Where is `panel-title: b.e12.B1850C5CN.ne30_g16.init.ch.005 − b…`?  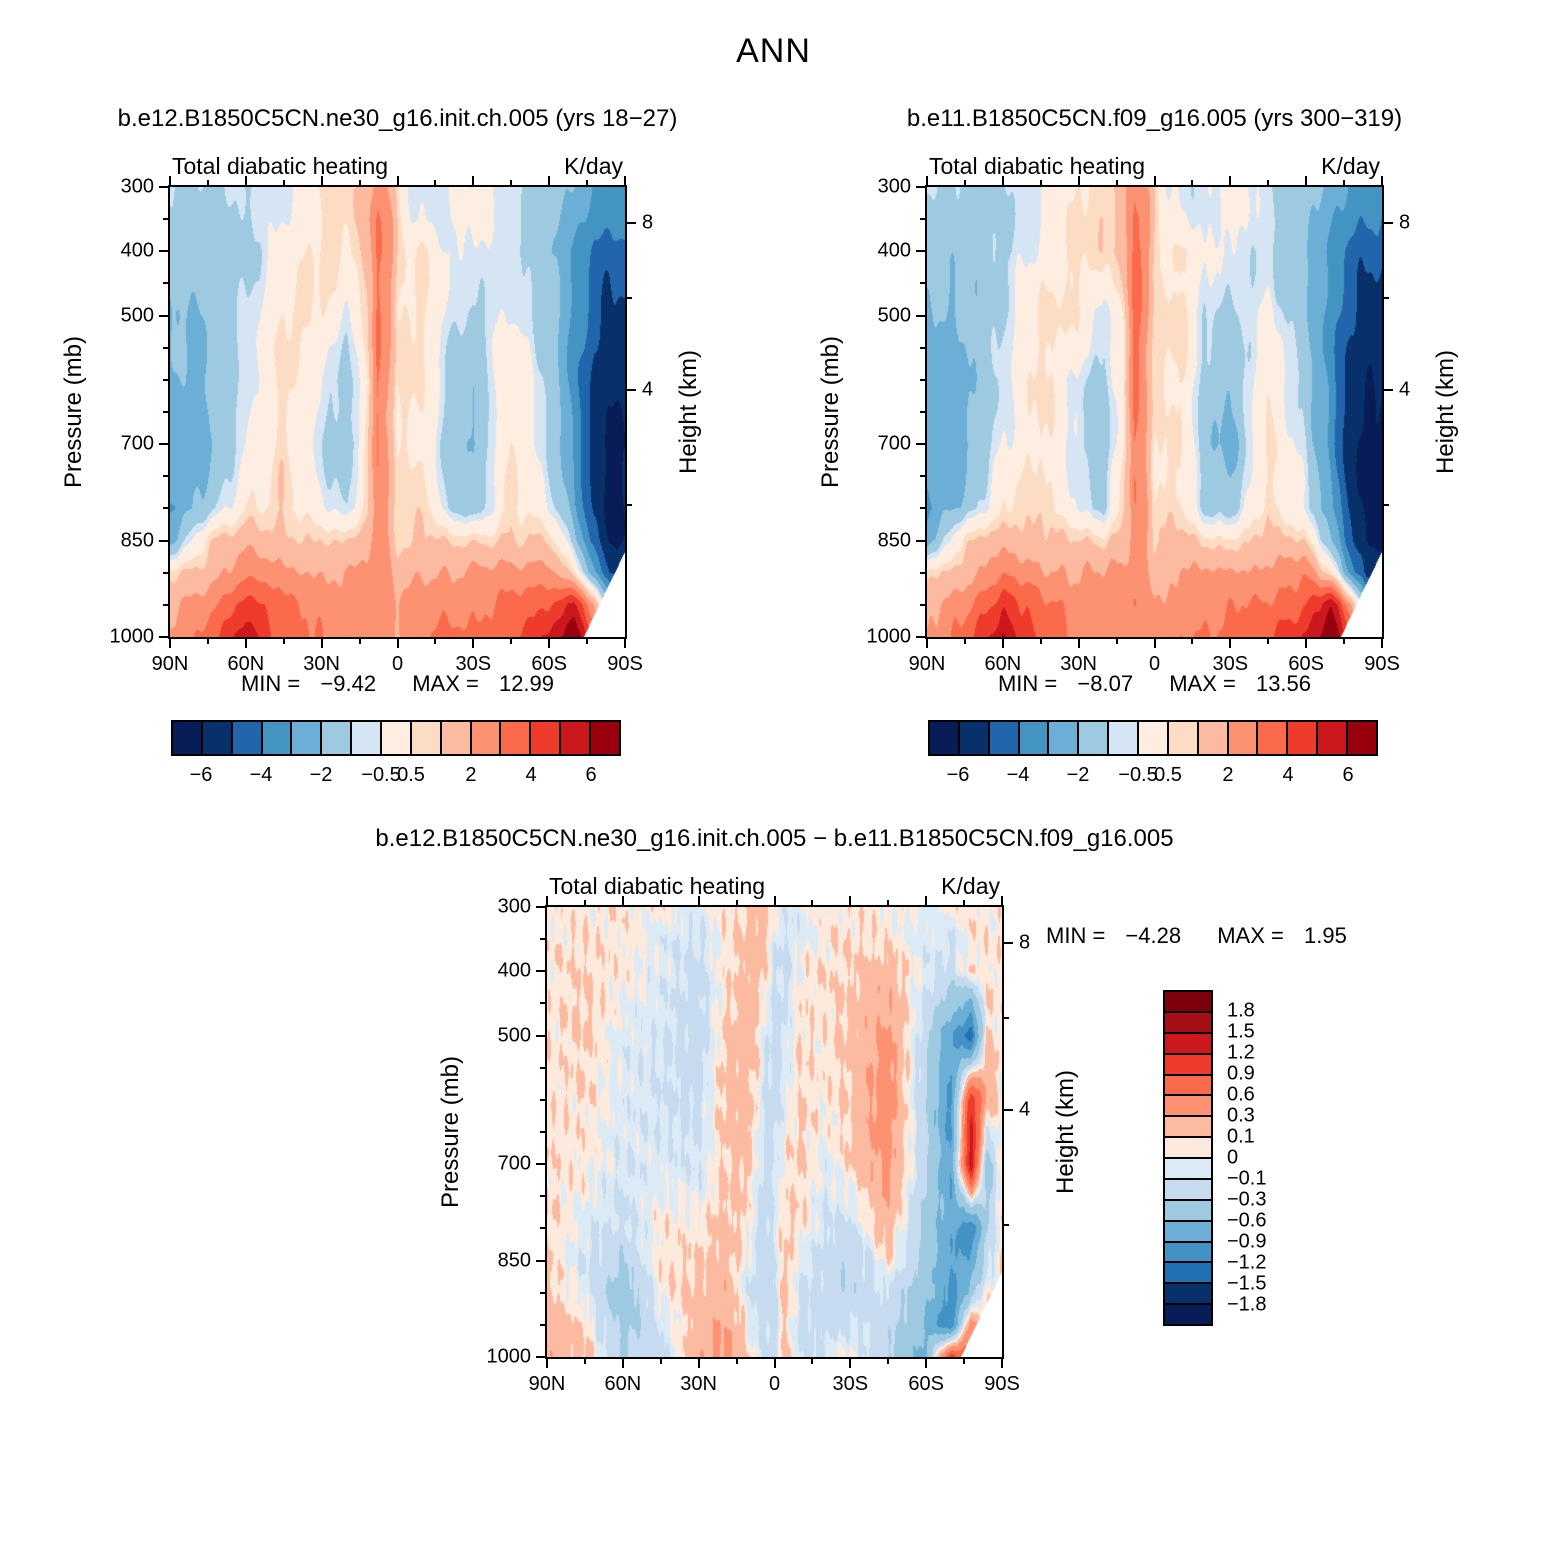 panel-title: b.e12.B1850C5CN.ne30_g16.init.ch.005 − b… is located at coordinates (774, 838).